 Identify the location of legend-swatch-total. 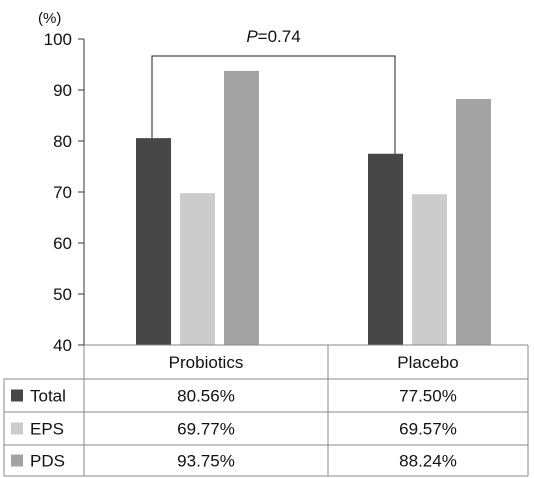
(17, 395).